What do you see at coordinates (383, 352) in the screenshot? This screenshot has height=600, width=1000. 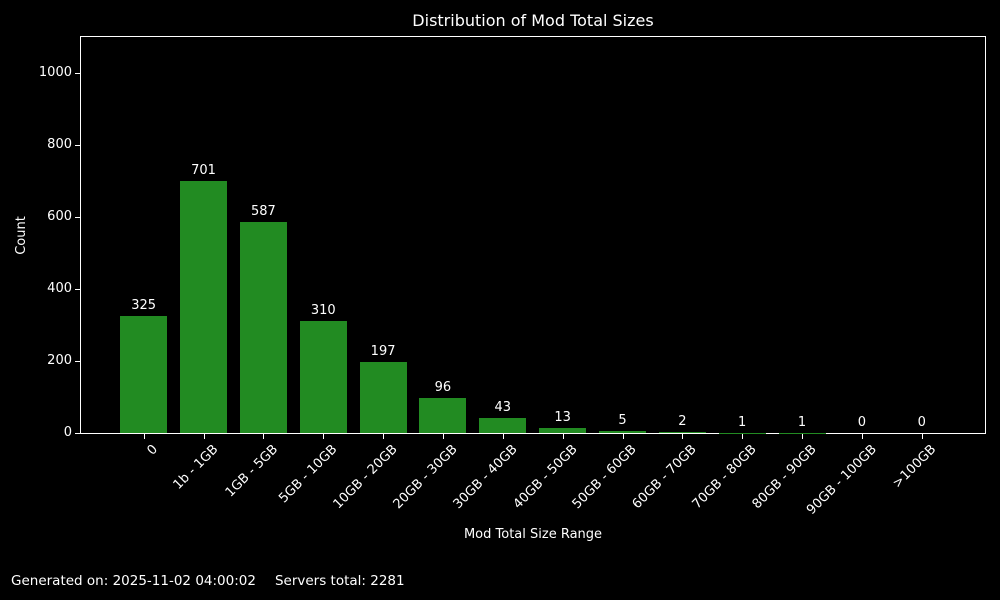 I see `bar-value-label: 197` at bounding box center [383, 352].